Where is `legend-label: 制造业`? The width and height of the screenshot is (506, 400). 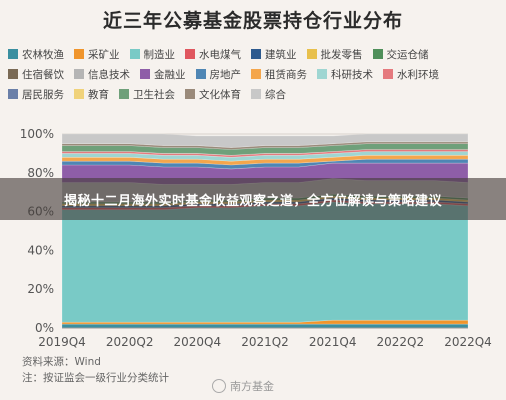 legend-label: 制造业 is located at coordinates (159, 54).